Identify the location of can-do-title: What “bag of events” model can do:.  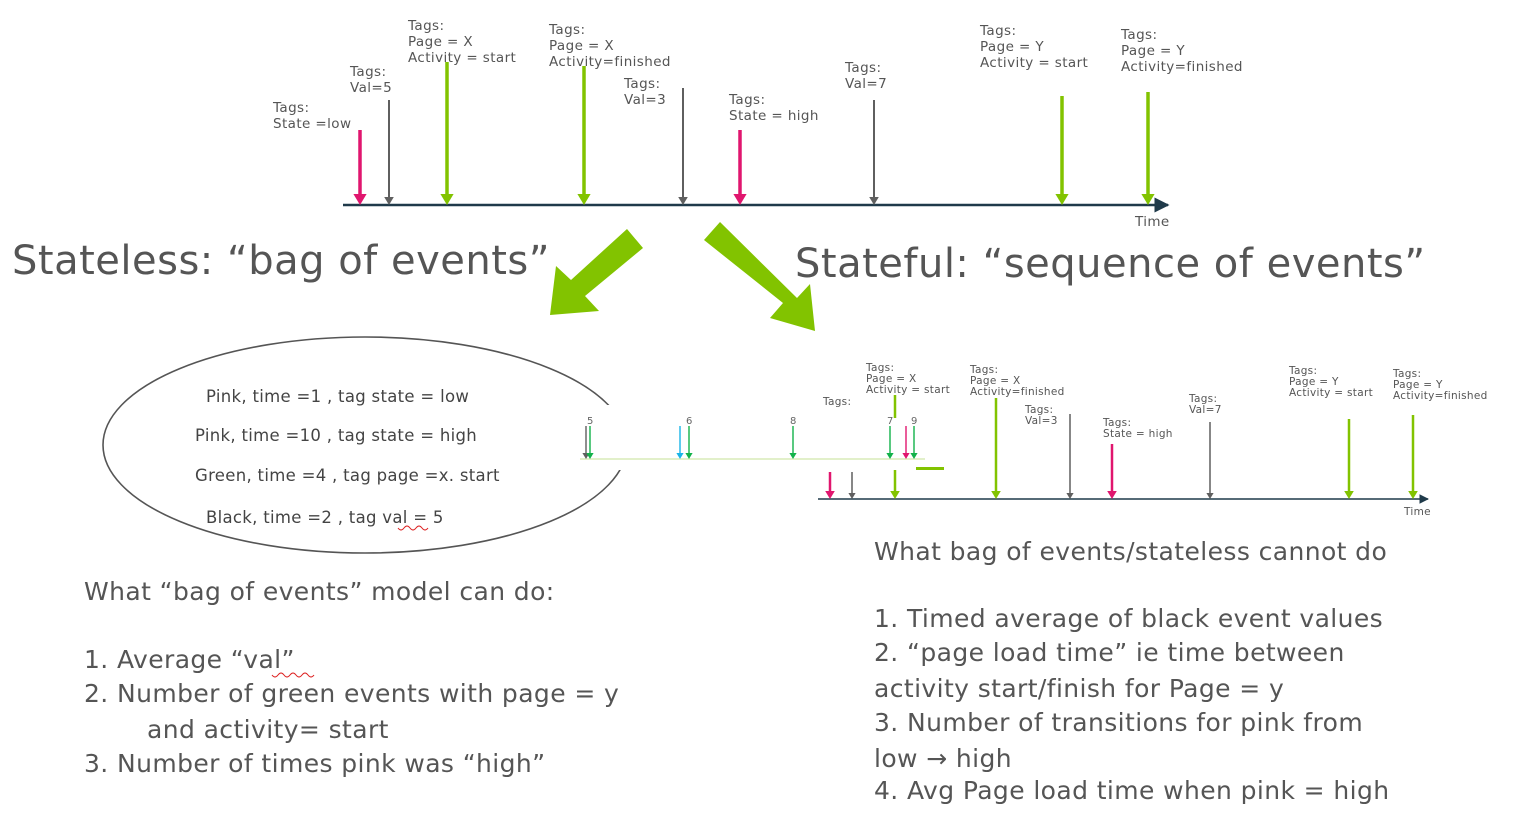
(319, 591).